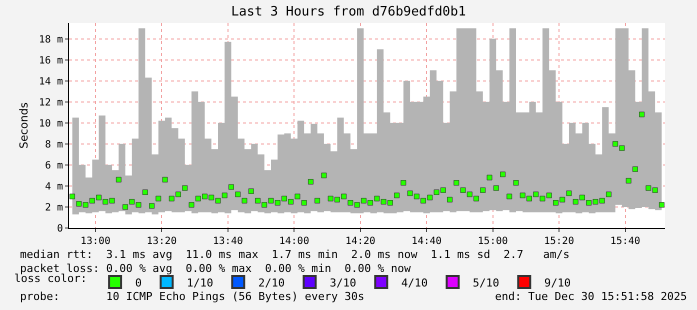  I want to click on text: probe: 10 ICMP Echo Pings (56 Bytes) every 30s, so click(192, 296).